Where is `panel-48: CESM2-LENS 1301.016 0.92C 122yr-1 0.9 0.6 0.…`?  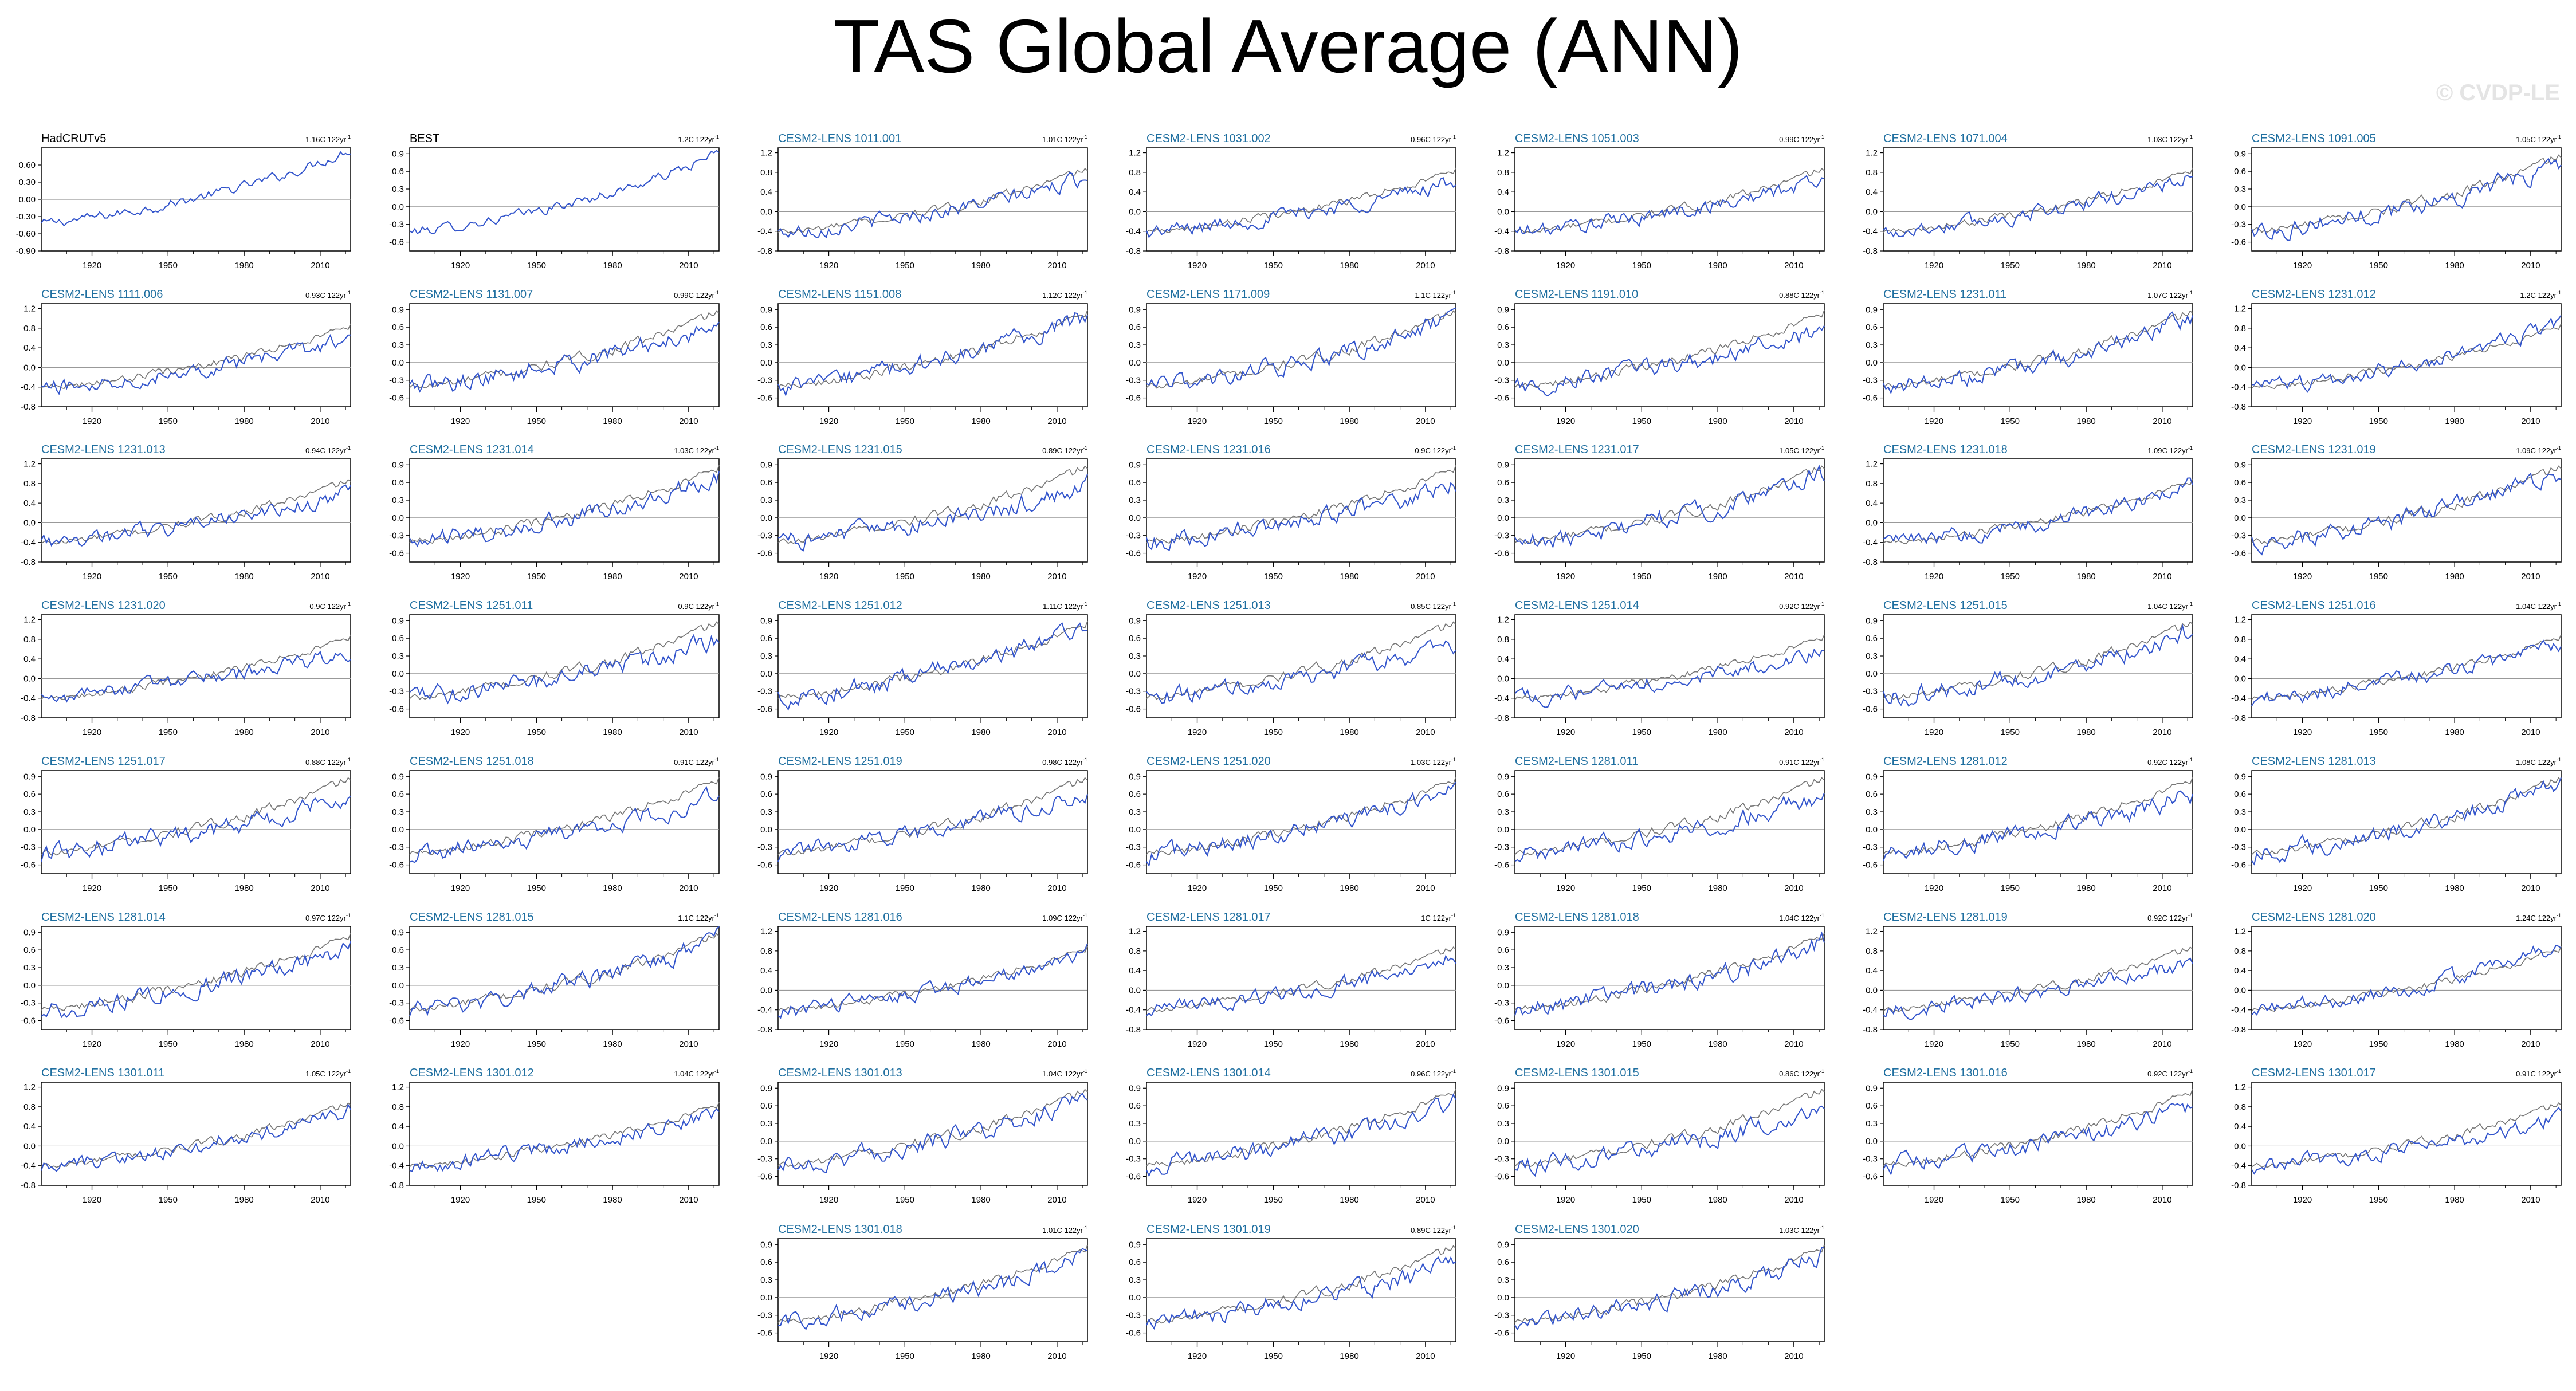
panel-48: CESM2-LENS 1301.016 0.92C 122yr-1 0.9 0.6 0.… is located at coordinates (2028, 1136).